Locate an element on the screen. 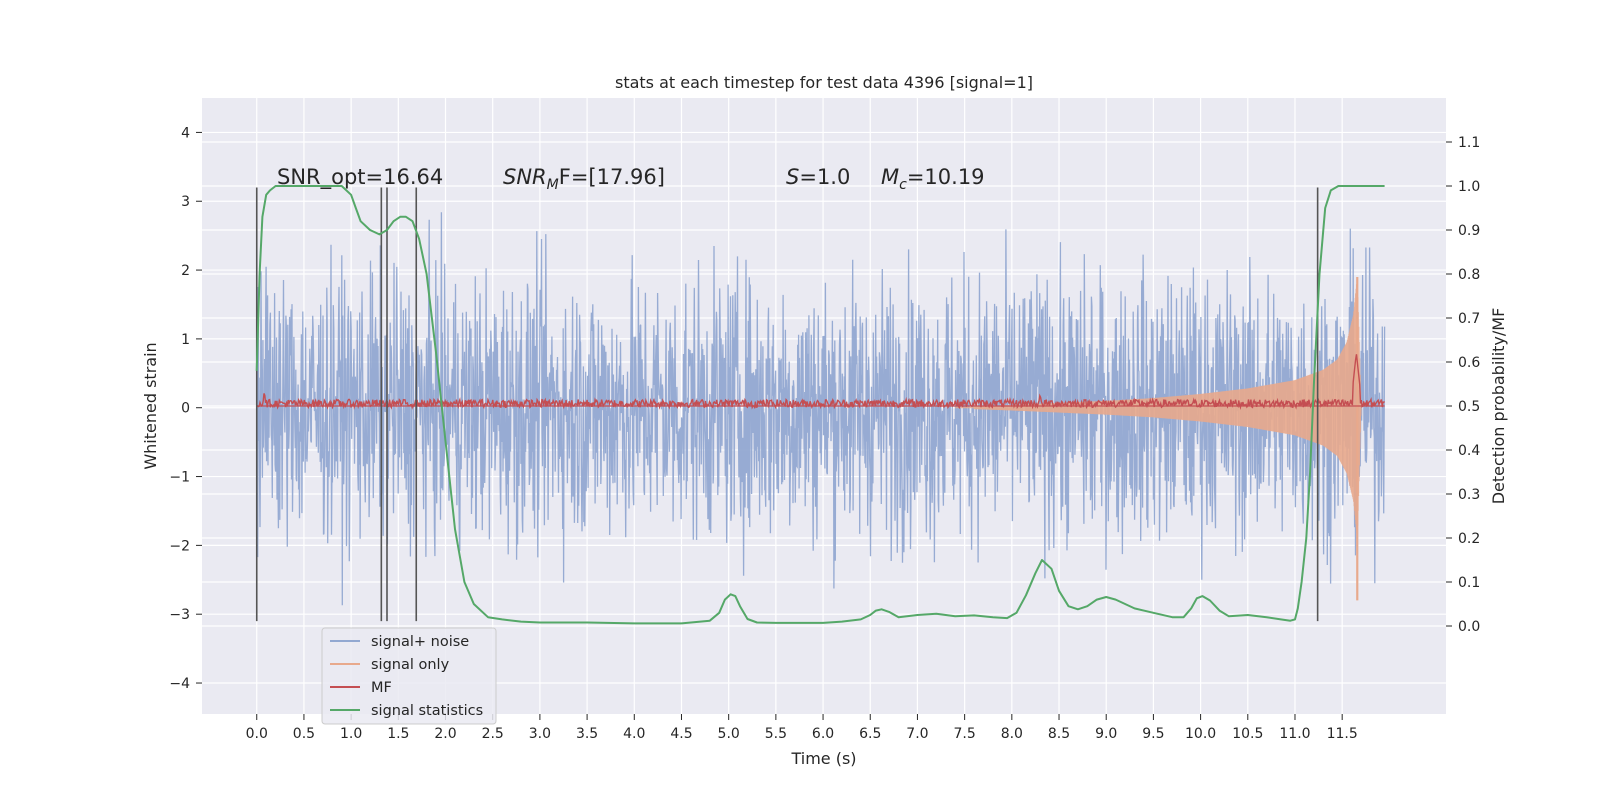  y2-tick-label: 0.3 is located at coordinates (1469, 495).